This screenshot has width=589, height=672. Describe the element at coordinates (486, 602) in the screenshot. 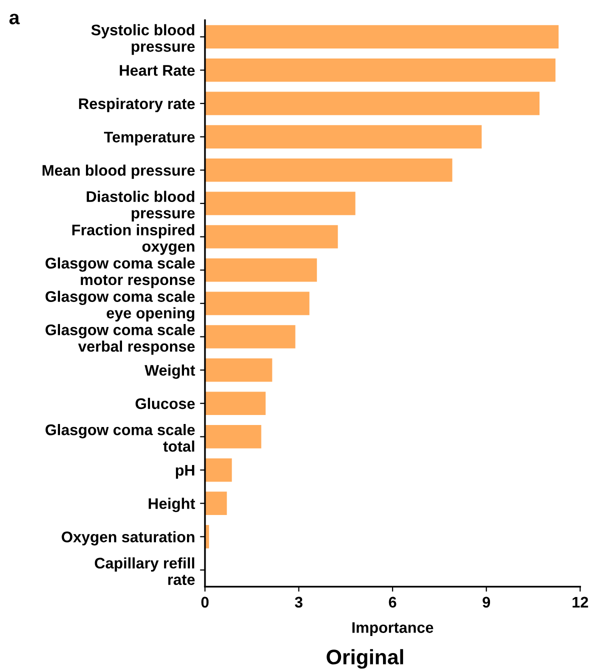

I see `x-tick-label: 9` at that location.